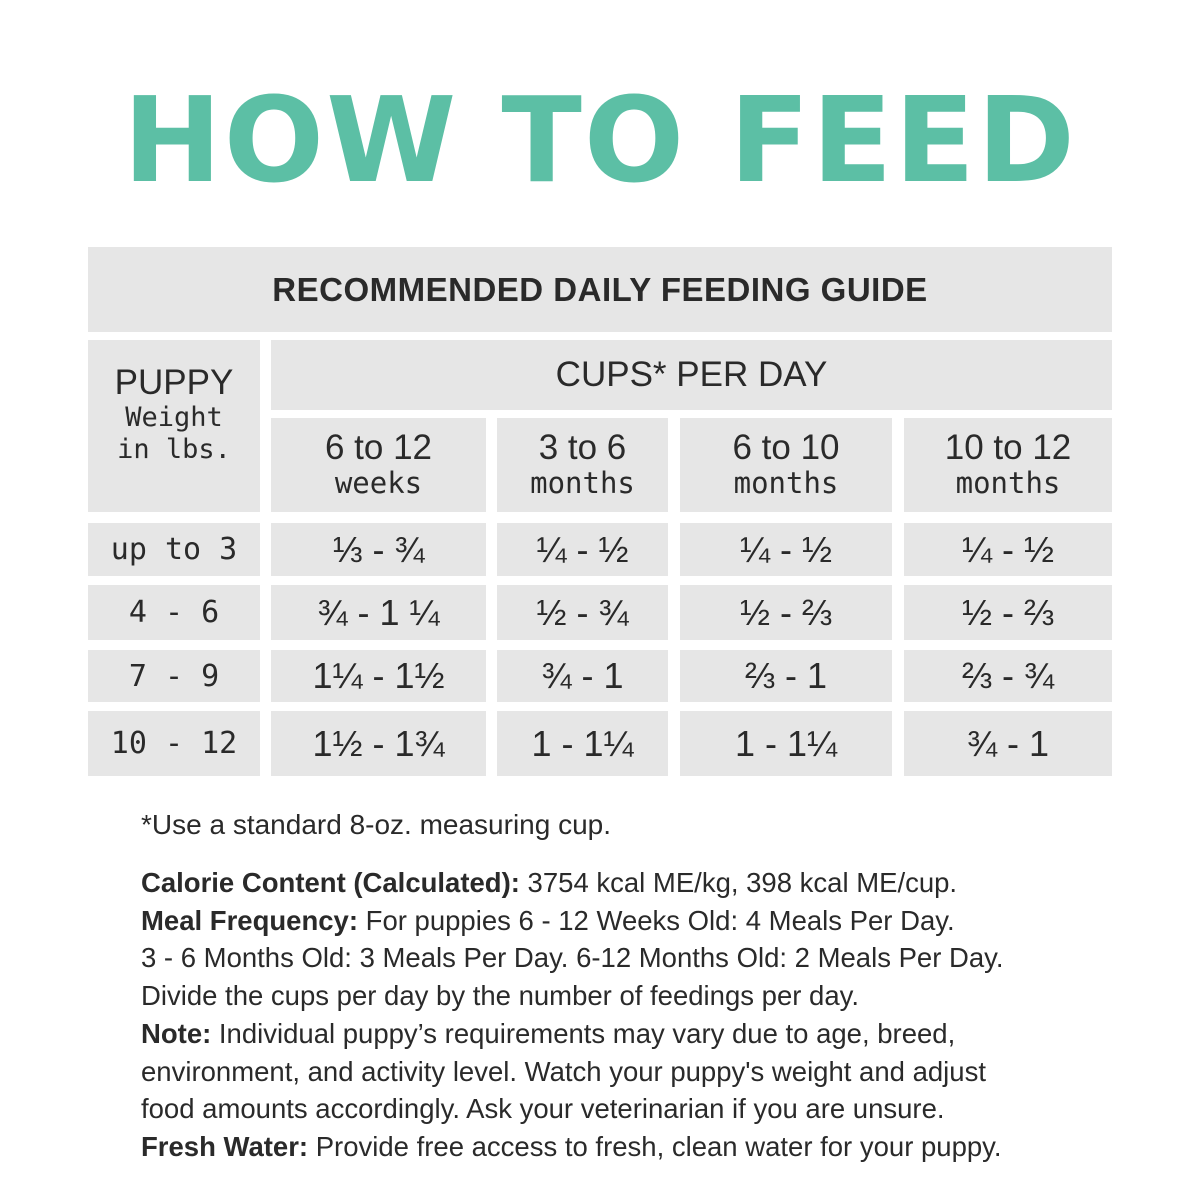 The width and height of the screenshot is (1200, 1200). Describe the element at coordinates (378, 483) in the screenshot. I see `age-unit: weeks` at that location.